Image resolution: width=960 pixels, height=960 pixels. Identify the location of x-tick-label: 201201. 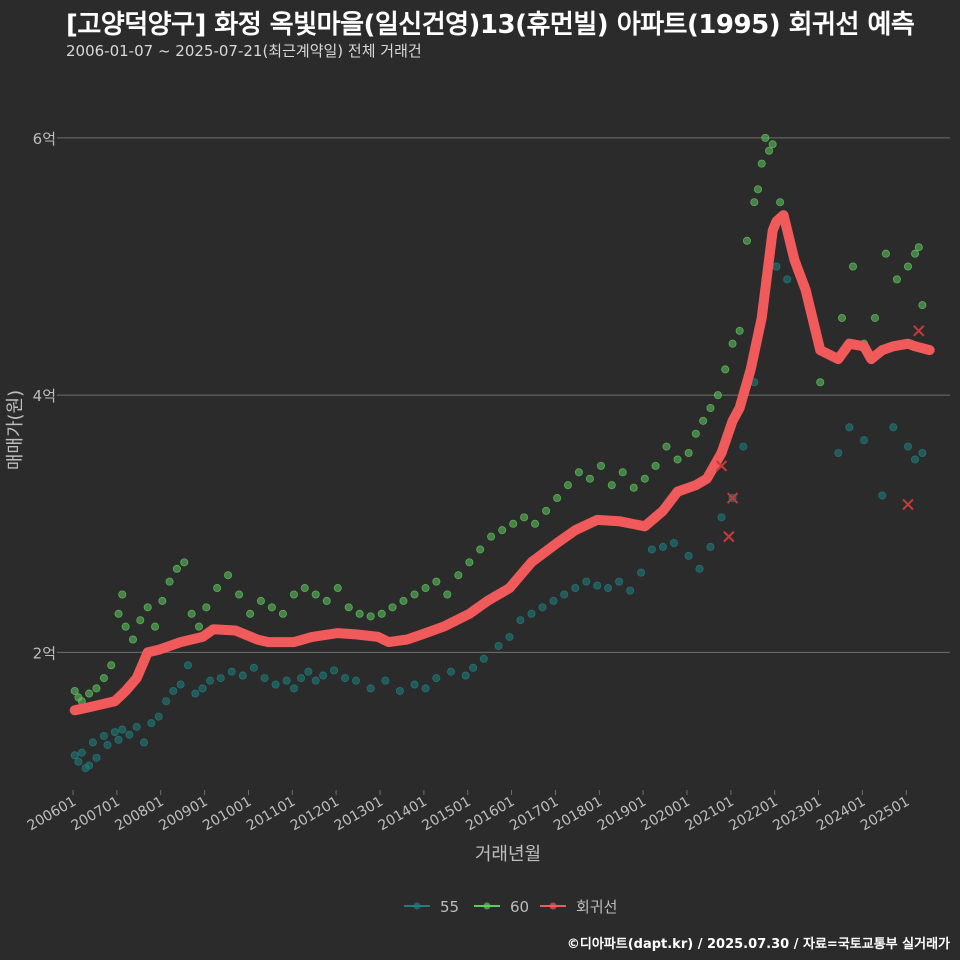
(315, 814).